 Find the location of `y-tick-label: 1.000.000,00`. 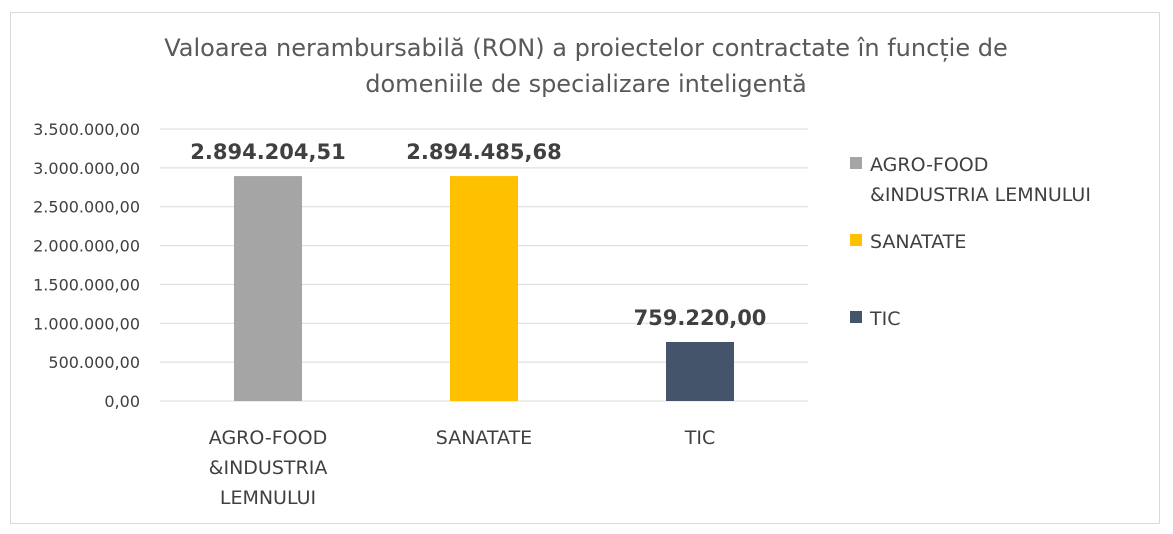

y-tick-label: 1.000.000,00 is located at coordinates (86, 323).